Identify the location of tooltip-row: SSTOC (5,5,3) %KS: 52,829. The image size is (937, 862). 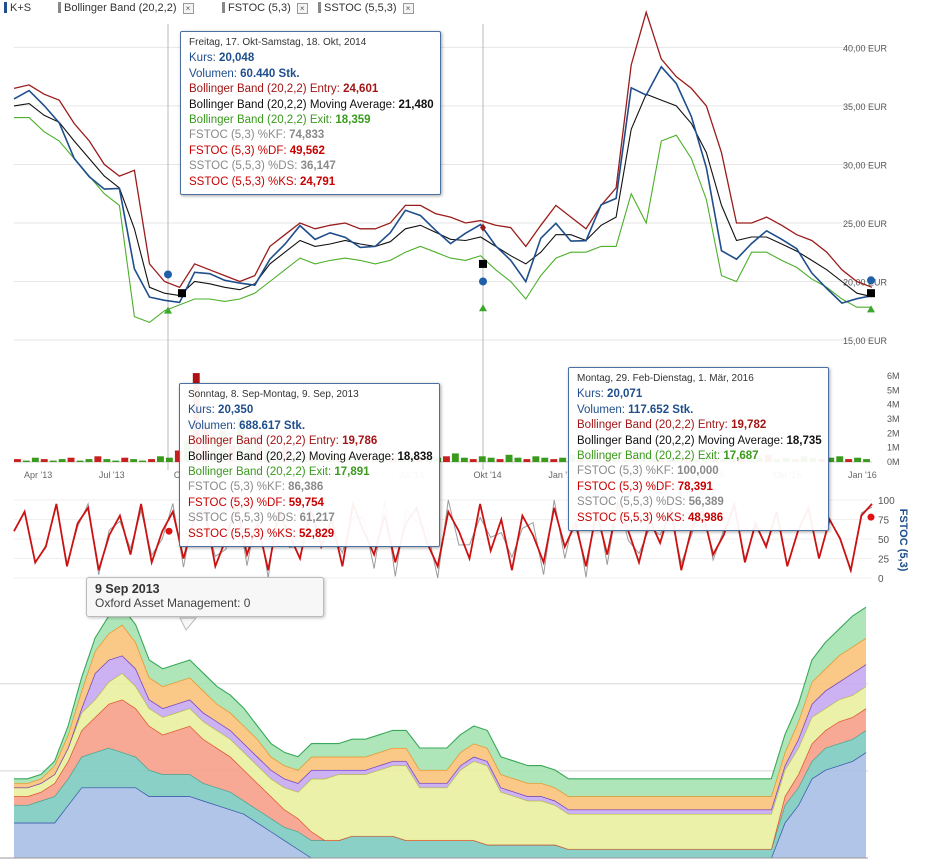
(261, 533).